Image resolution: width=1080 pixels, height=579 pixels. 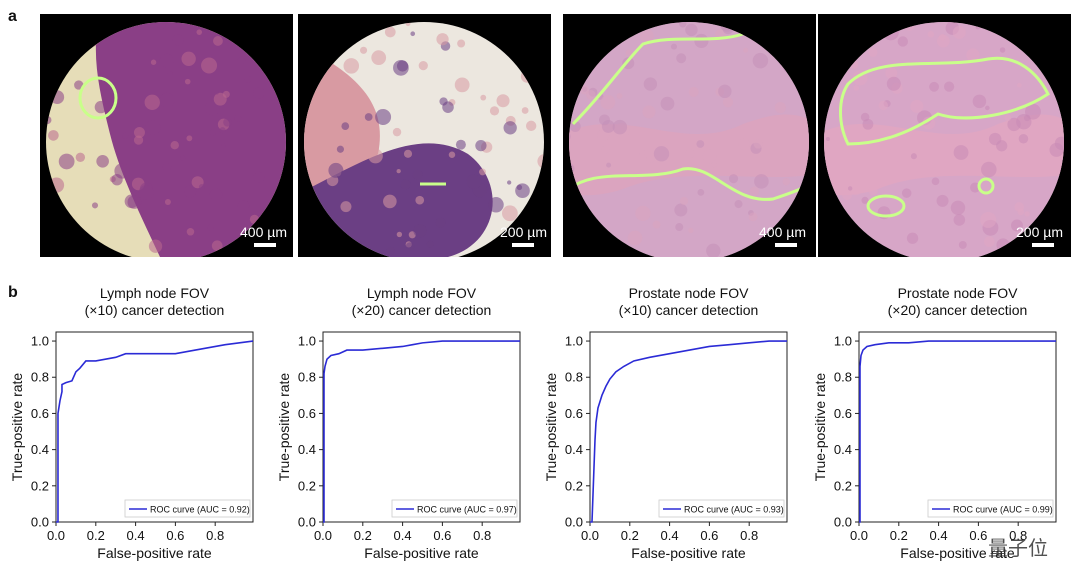 I want to click on y-tick-label: 0.8, so click(x=843, y=377).